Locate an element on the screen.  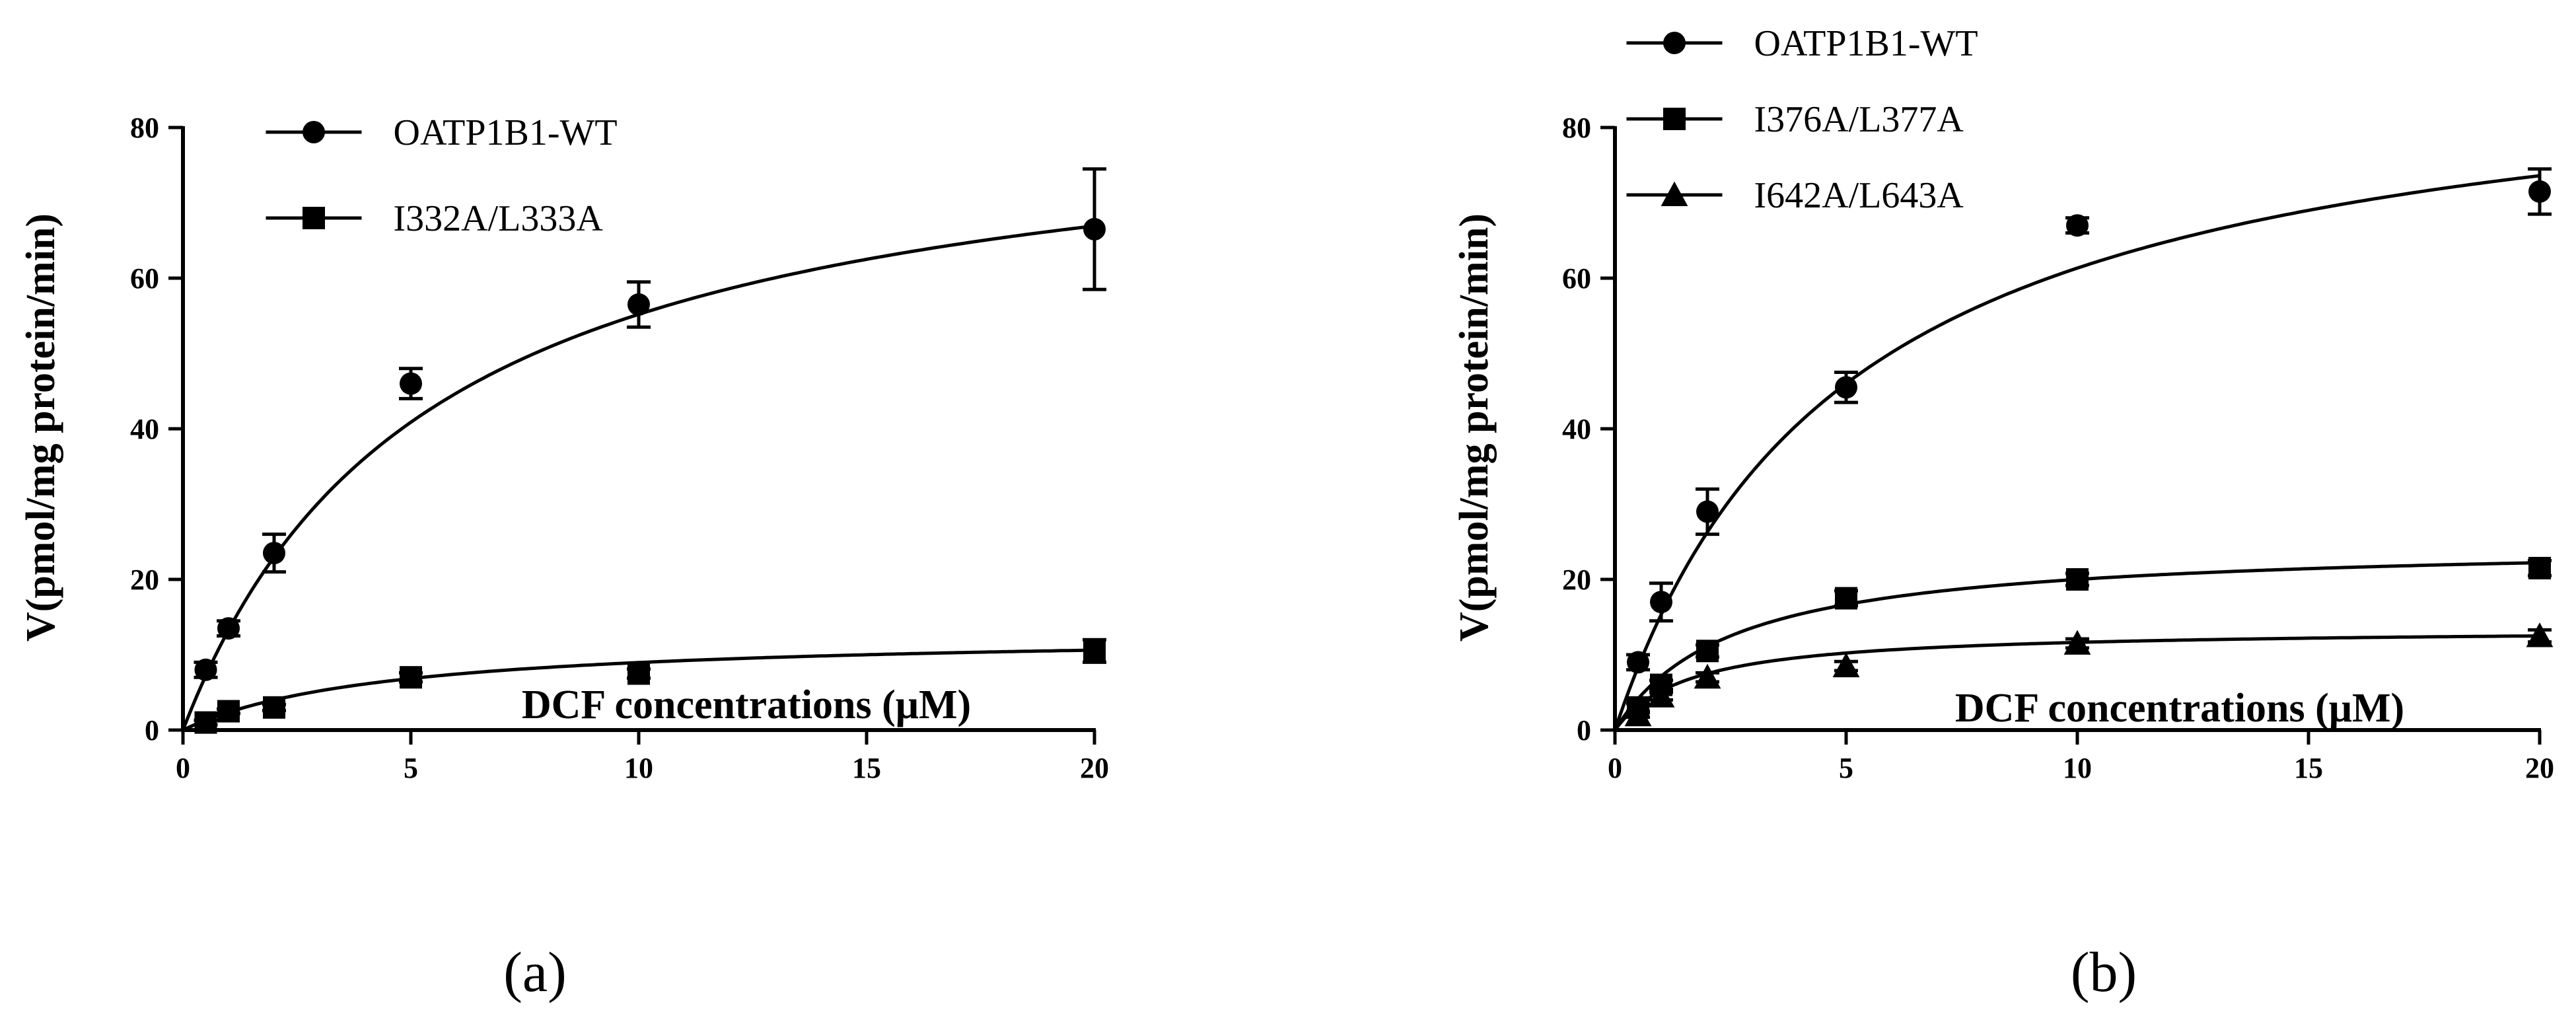
panel-b-x-tick-label: 20 is located at coordinates (2539, 768).